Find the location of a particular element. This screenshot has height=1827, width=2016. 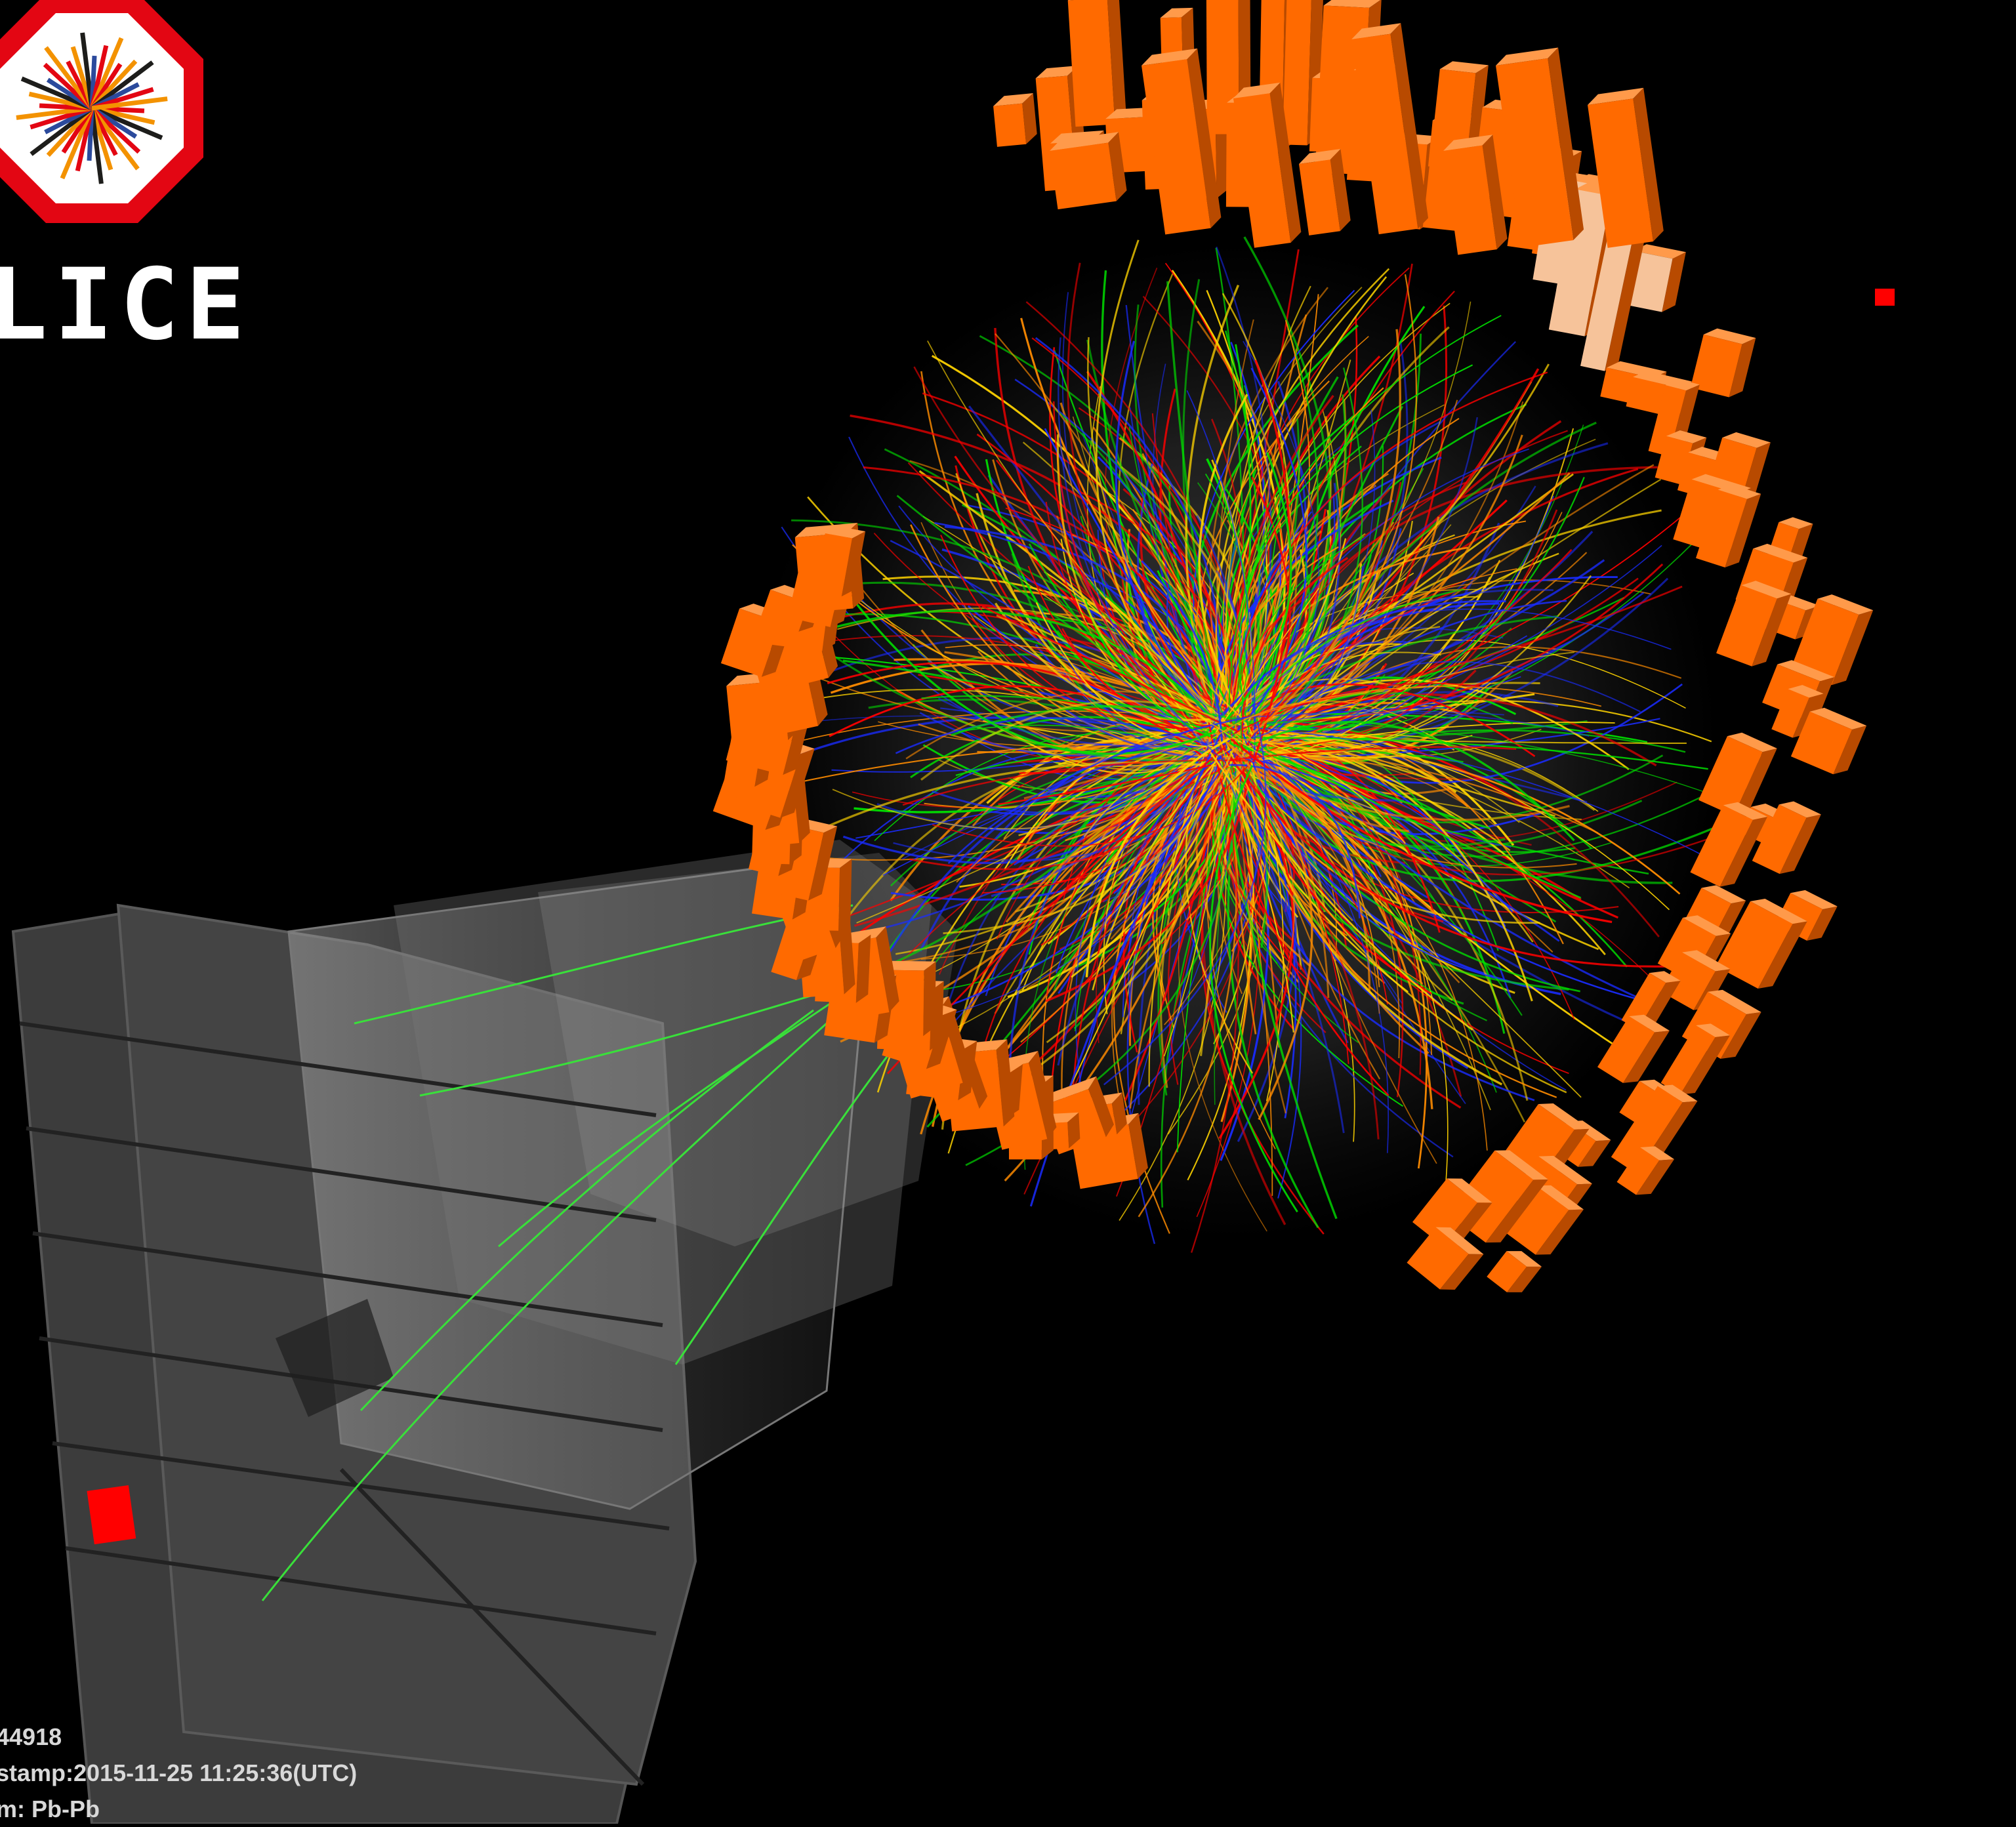

logo-text: LICE is located at coordinates (126, 305).